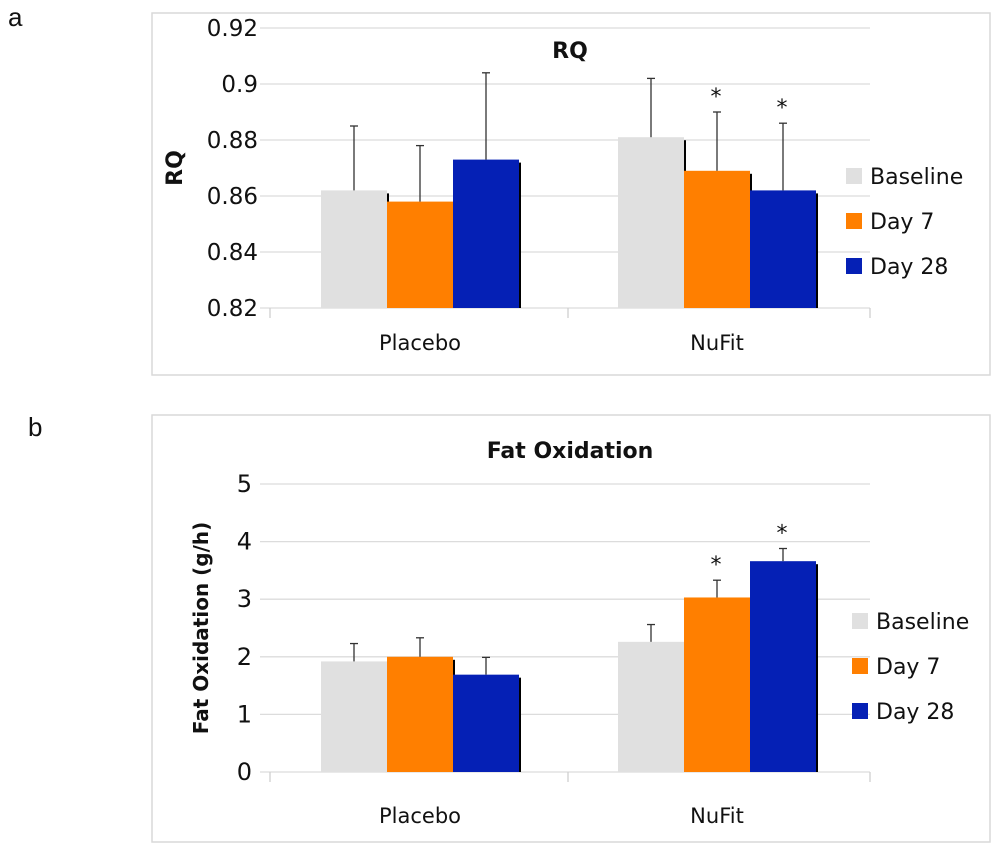  Describe the element at coordinates (244, 714) in the screenshot. I see `y-tick-label: 1` at that location.